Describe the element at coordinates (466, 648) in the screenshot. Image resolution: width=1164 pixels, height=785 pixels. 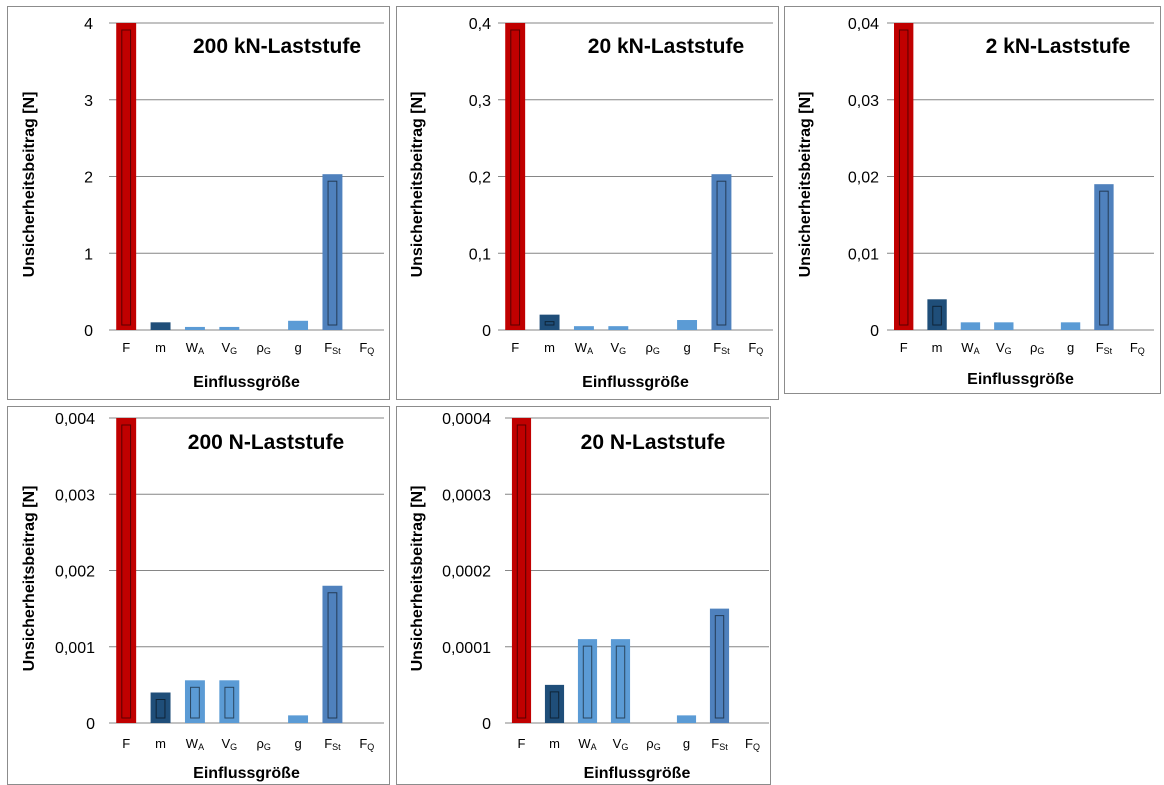
I see `y-tick-label: 0,0001` at that location.